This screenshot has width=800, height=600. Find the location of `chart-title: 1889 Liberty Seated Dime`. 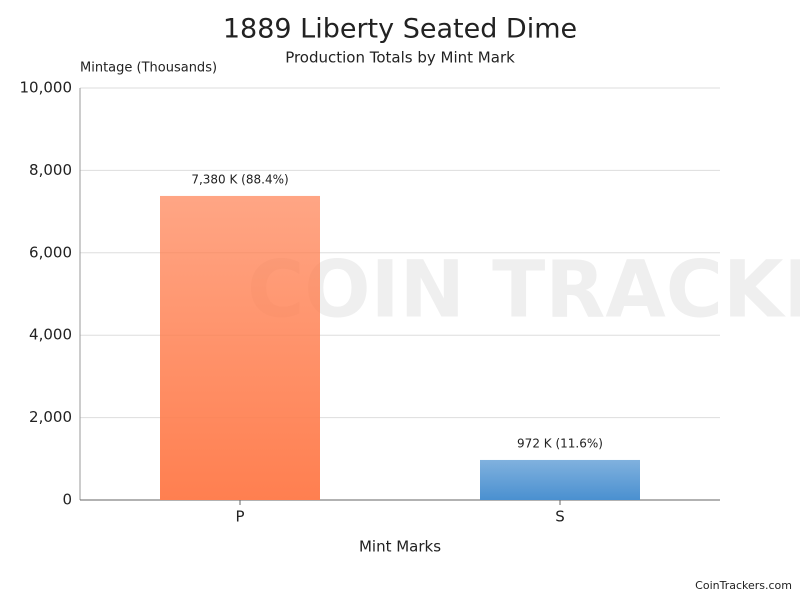

chart-title: 1889 Liberty Seated Dime is located at coordinates (400, 29).